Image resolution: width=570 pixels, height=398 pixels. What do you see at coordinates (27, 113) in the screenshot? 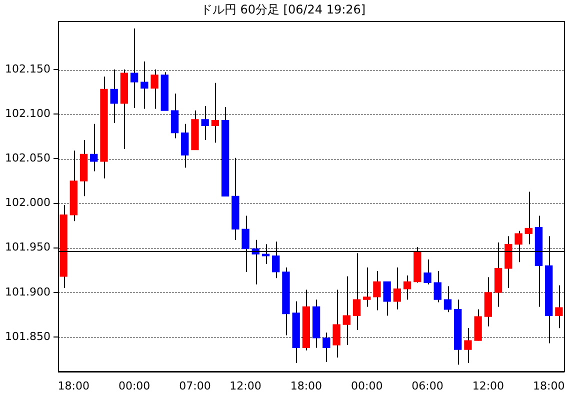
I see `y-tick-label: 102.100` at bounding box center [27, 113].